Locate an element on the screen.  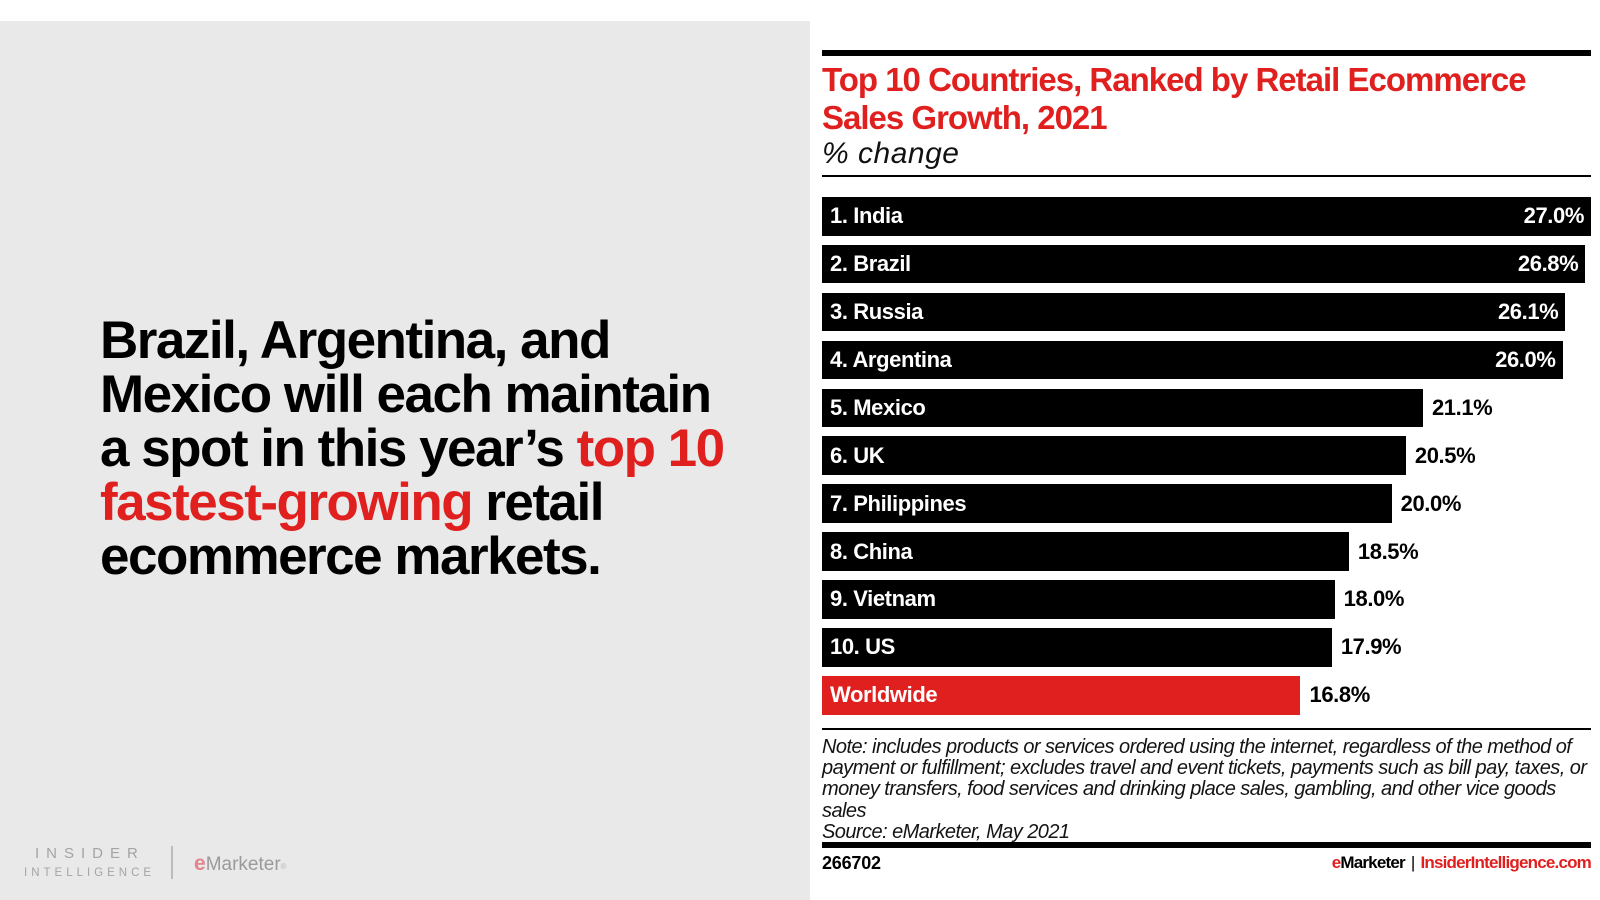
headline-line: Brazil, Argentina, and is located at coordinates (445, 341).